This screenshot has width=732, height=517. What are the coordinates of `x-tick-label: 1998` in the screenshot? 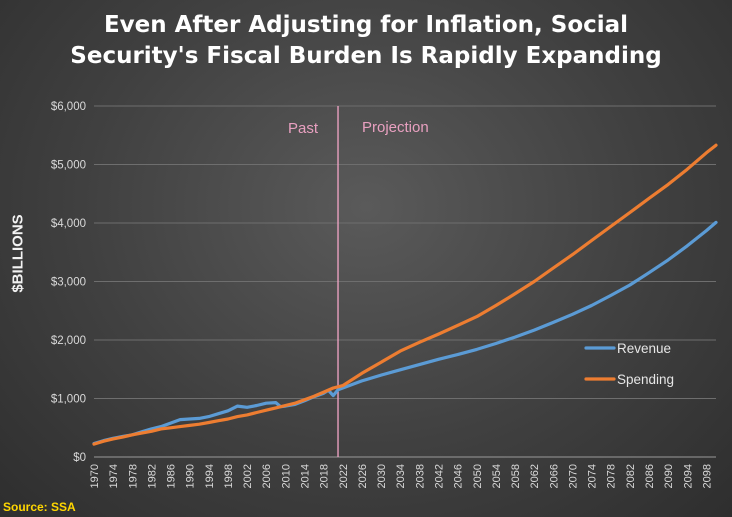 It's located at (229, 476).